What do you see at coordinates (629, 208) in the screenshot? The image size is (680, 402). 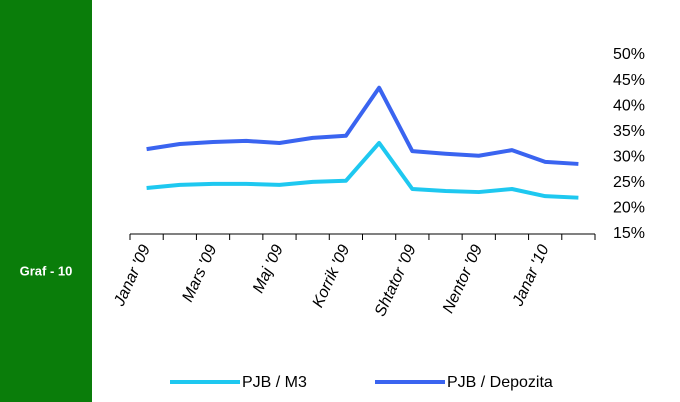 I see `y-tick-label: 20%` at bounding box center [629, 208].